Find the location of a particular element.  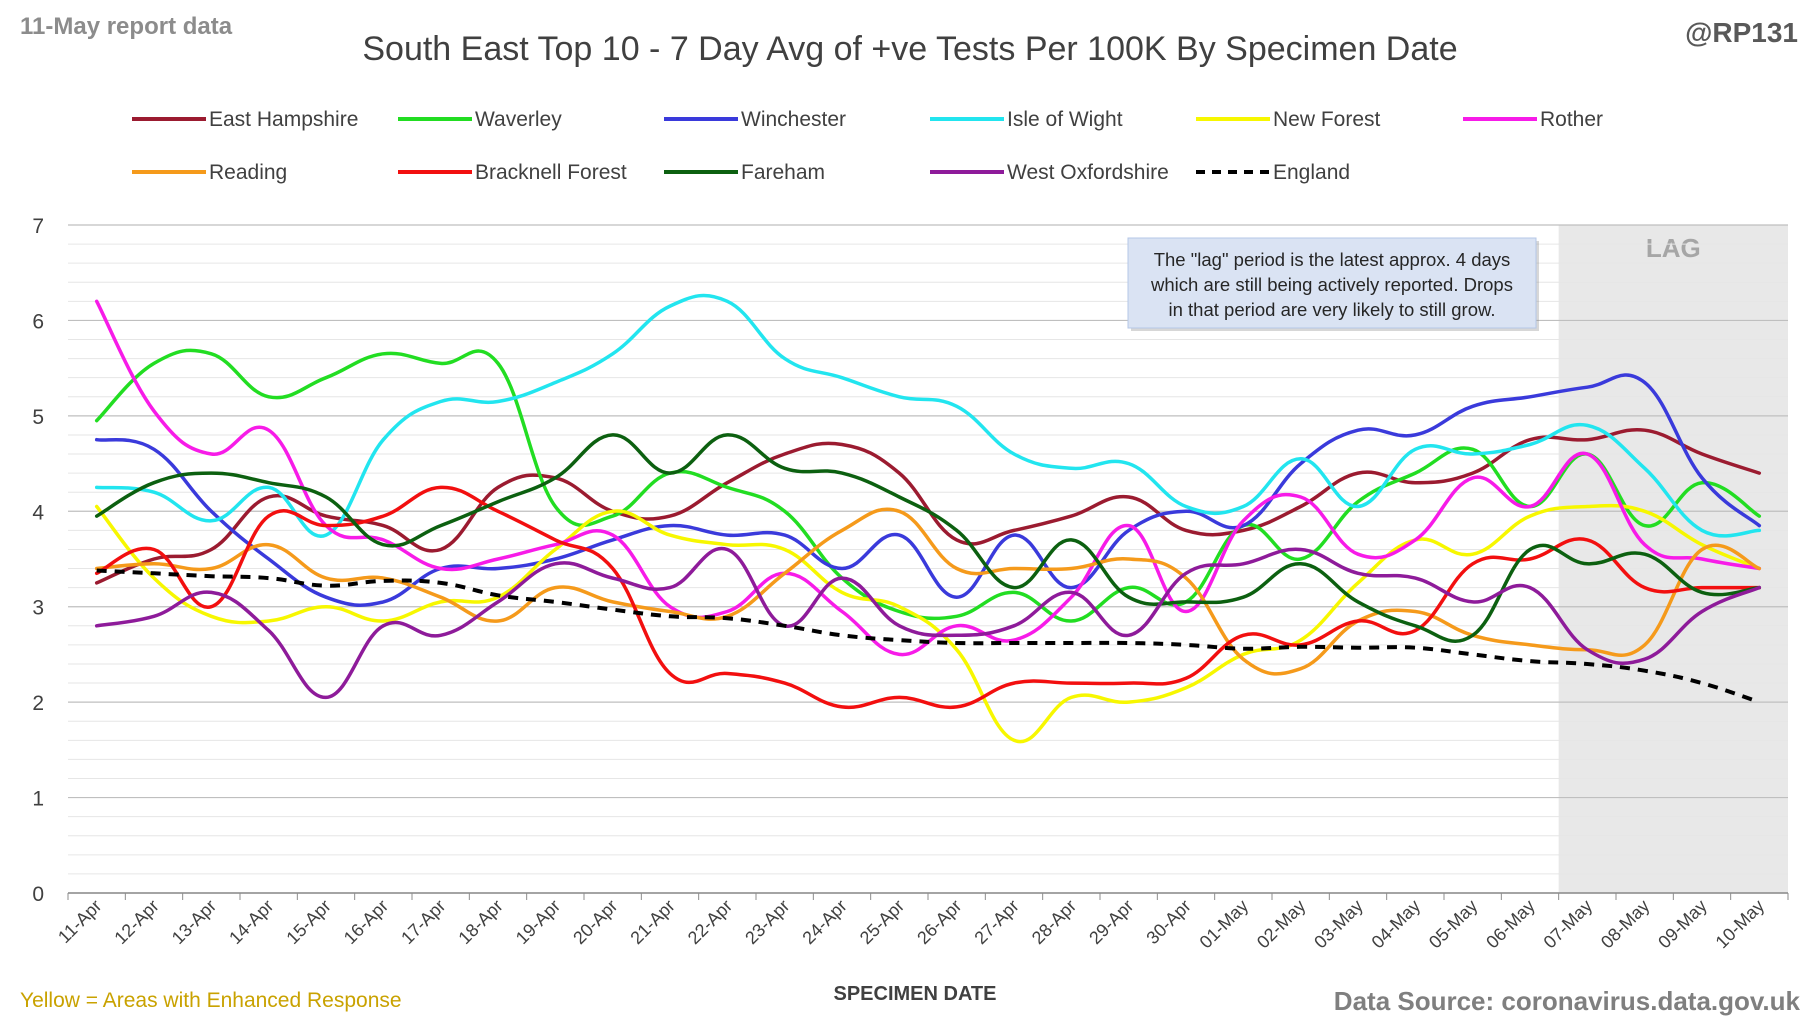

legend-label-isle-of-wight: Isle of Wight is located at coordinates (1065, 119).